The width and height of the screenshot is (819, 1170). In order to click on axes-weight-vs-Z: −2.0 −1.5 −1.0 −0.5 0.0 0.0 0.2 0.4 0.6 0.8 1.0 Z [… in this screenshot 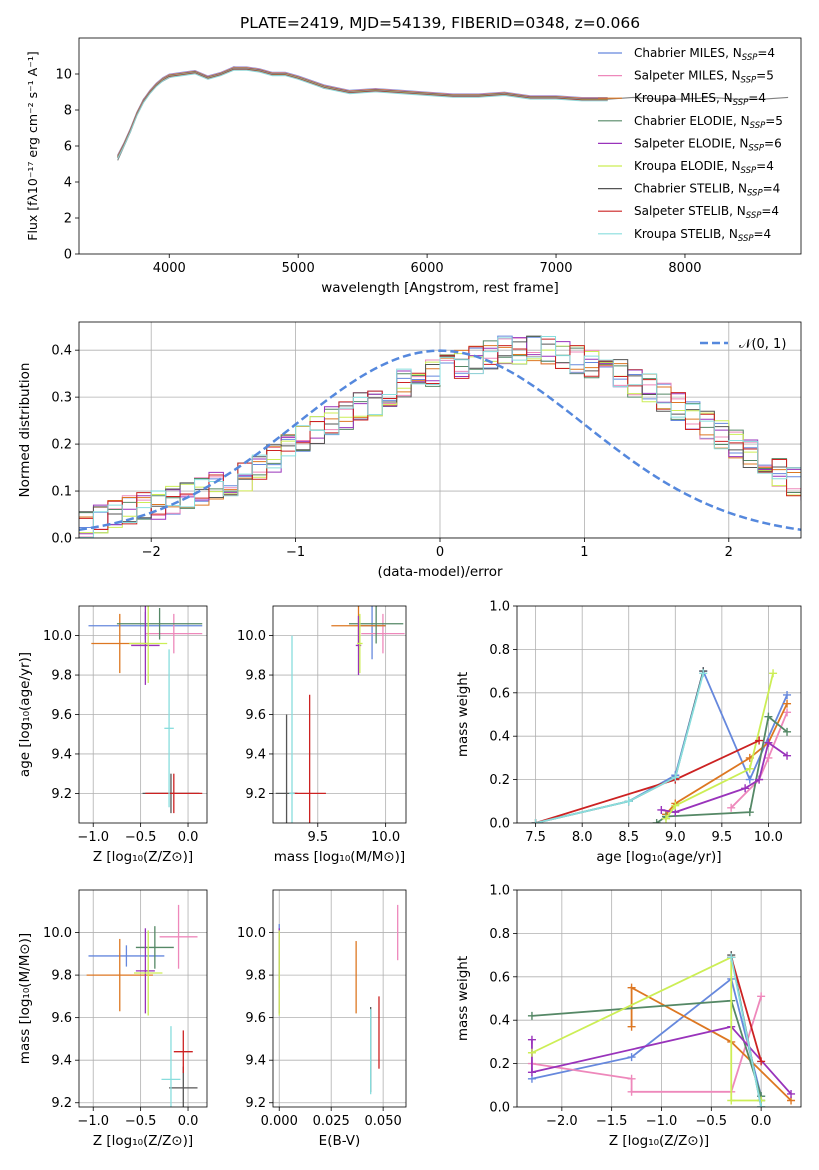, I will do `click(628, 1016)`.